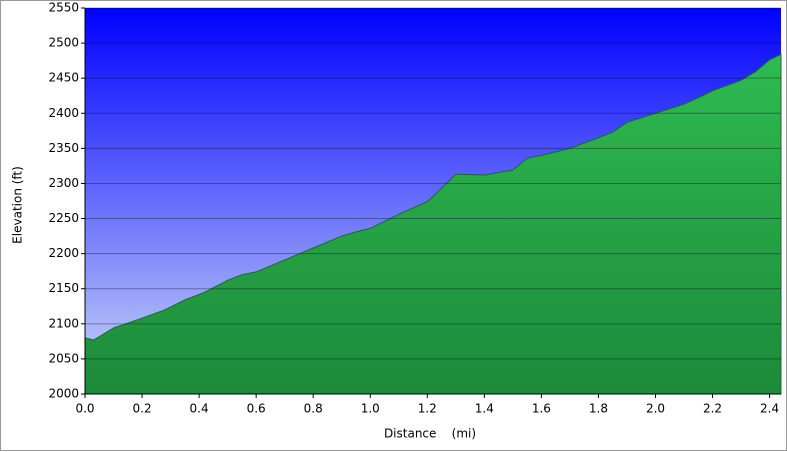  I want to click on x-axis-label: Distance (mi), so click(430, 434).